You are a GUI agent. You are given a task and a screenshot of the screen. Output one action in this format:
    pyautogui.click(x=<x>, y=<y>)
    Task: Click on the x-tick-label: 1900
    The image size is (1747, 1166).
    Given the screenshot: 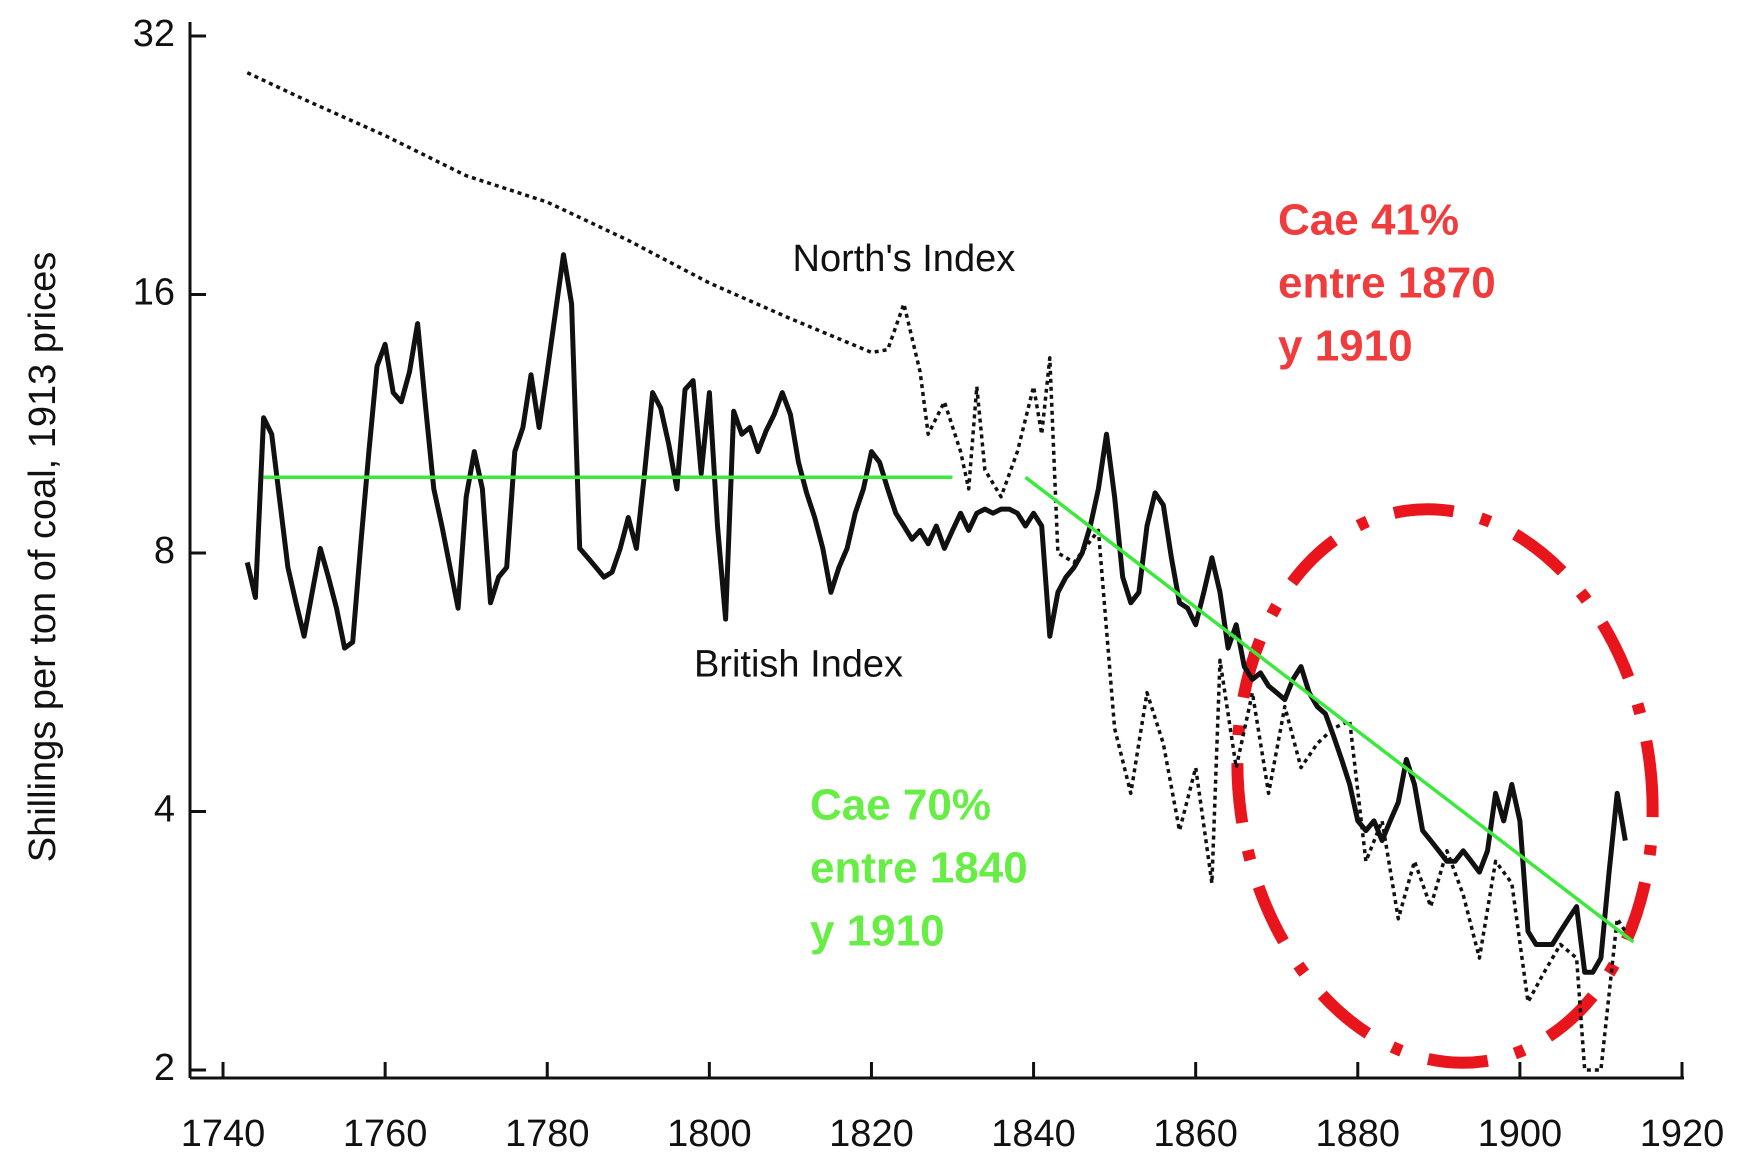 What is the action you would take?
    pyautogui.click(x=1520, y=1134)
    